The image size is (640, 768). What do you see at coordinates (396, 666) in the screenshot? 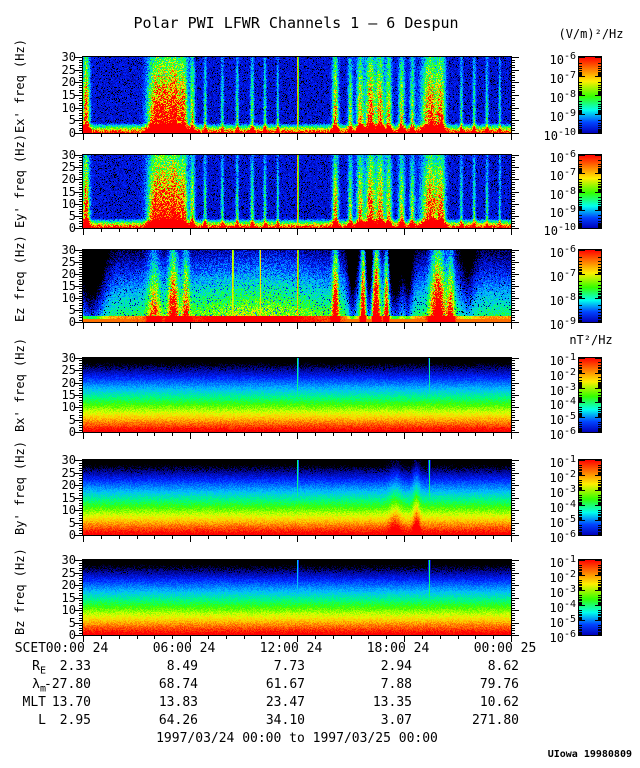
I see `ephemeris-value-re: 2.94` at bounding box center [396, 666].